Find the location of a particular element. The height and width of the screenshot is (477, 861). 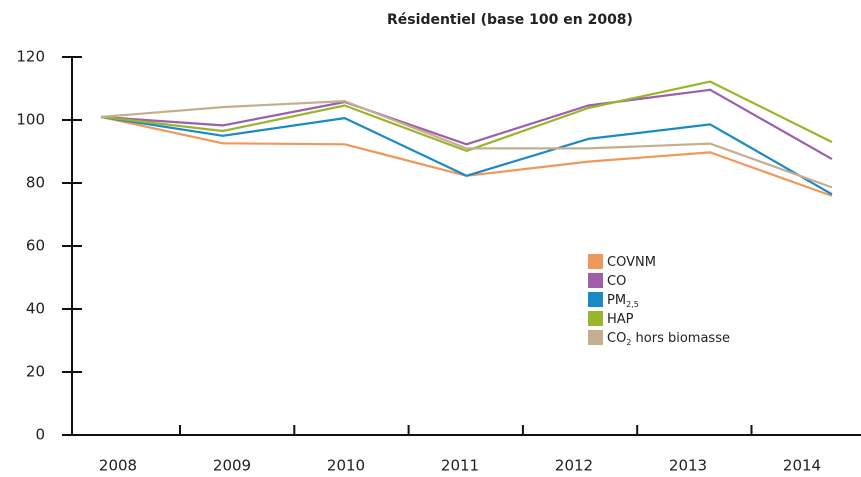

y-tick-label: 100 is located at coordinates (30, 120).